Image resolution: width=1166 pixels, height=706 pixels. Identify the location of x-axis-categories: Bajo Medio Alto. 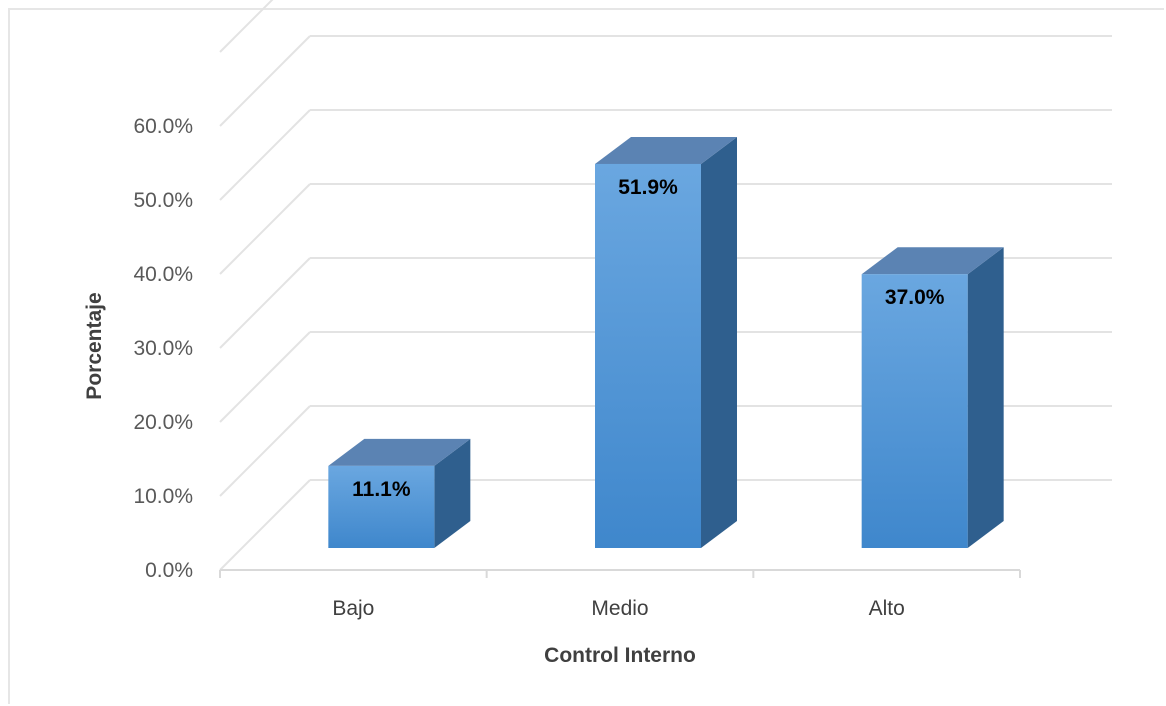
(618, 608).